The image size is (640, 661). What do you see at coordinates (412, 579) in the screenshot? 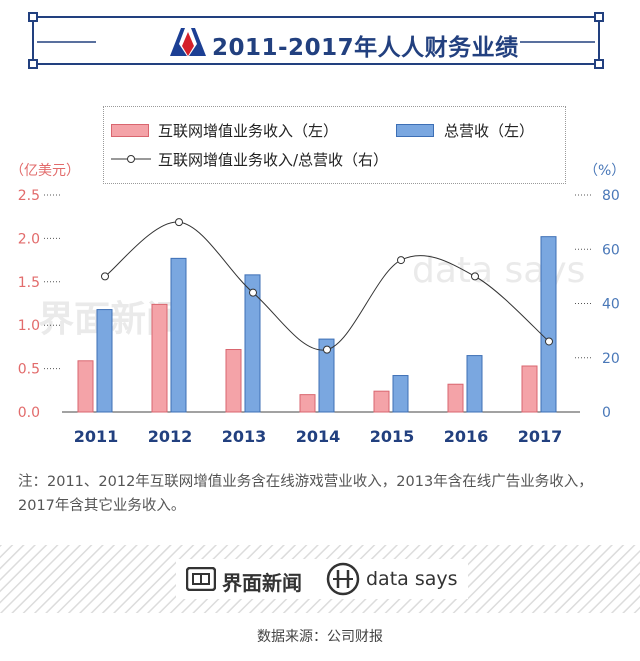
I see `footer-brand-en: data says` at bounding box center [412, 579].